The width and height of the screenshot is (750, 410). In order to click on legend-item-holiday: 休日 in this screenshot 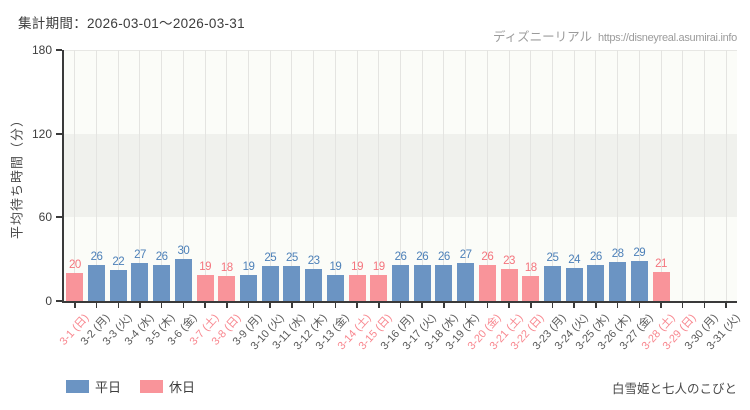, I will do `click(167, 386)`.